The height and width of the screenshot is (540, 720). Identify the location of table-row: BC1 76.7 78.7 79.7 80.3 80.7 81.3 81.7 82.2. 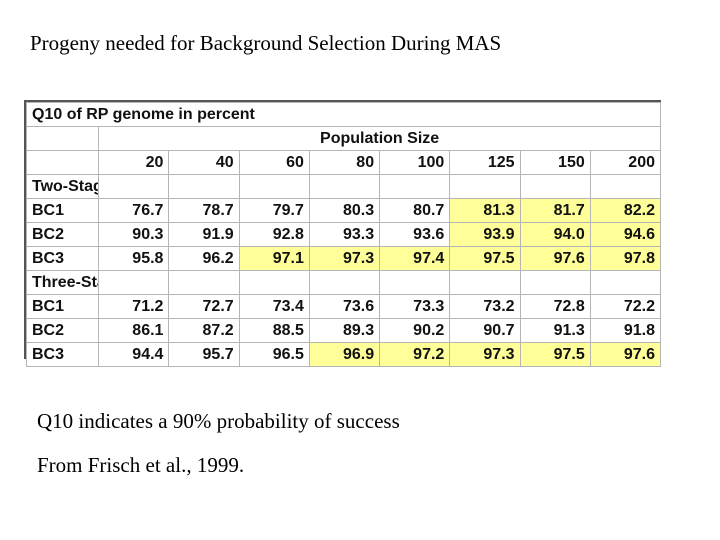
(343, 210).